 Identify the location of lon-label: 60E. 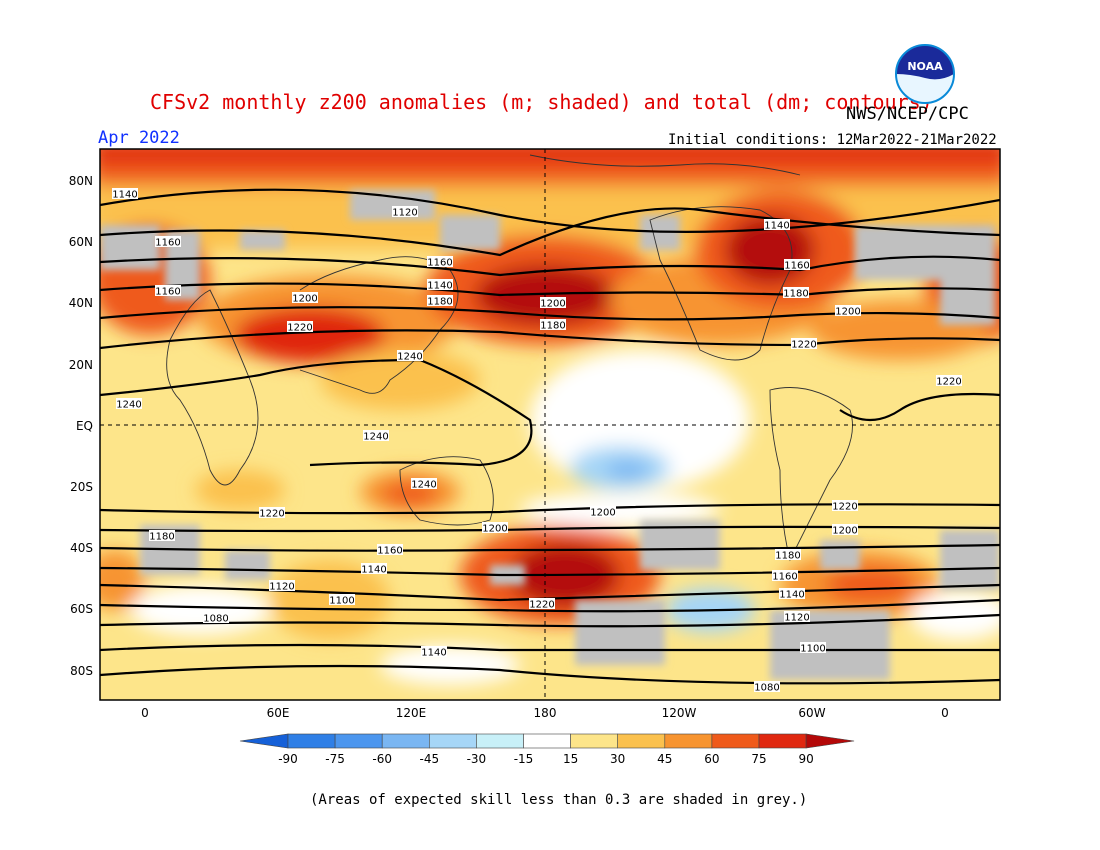
(278, 713).